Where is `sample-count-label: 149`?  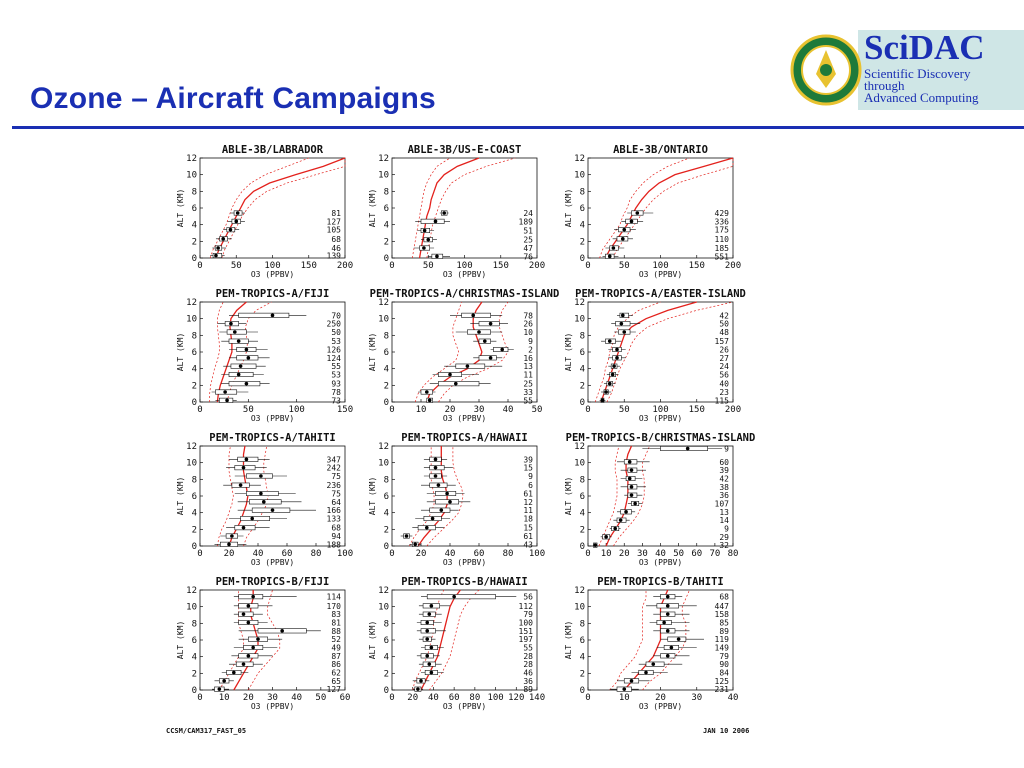
sample-count-label: 149 is located at coordinates (722, 648).